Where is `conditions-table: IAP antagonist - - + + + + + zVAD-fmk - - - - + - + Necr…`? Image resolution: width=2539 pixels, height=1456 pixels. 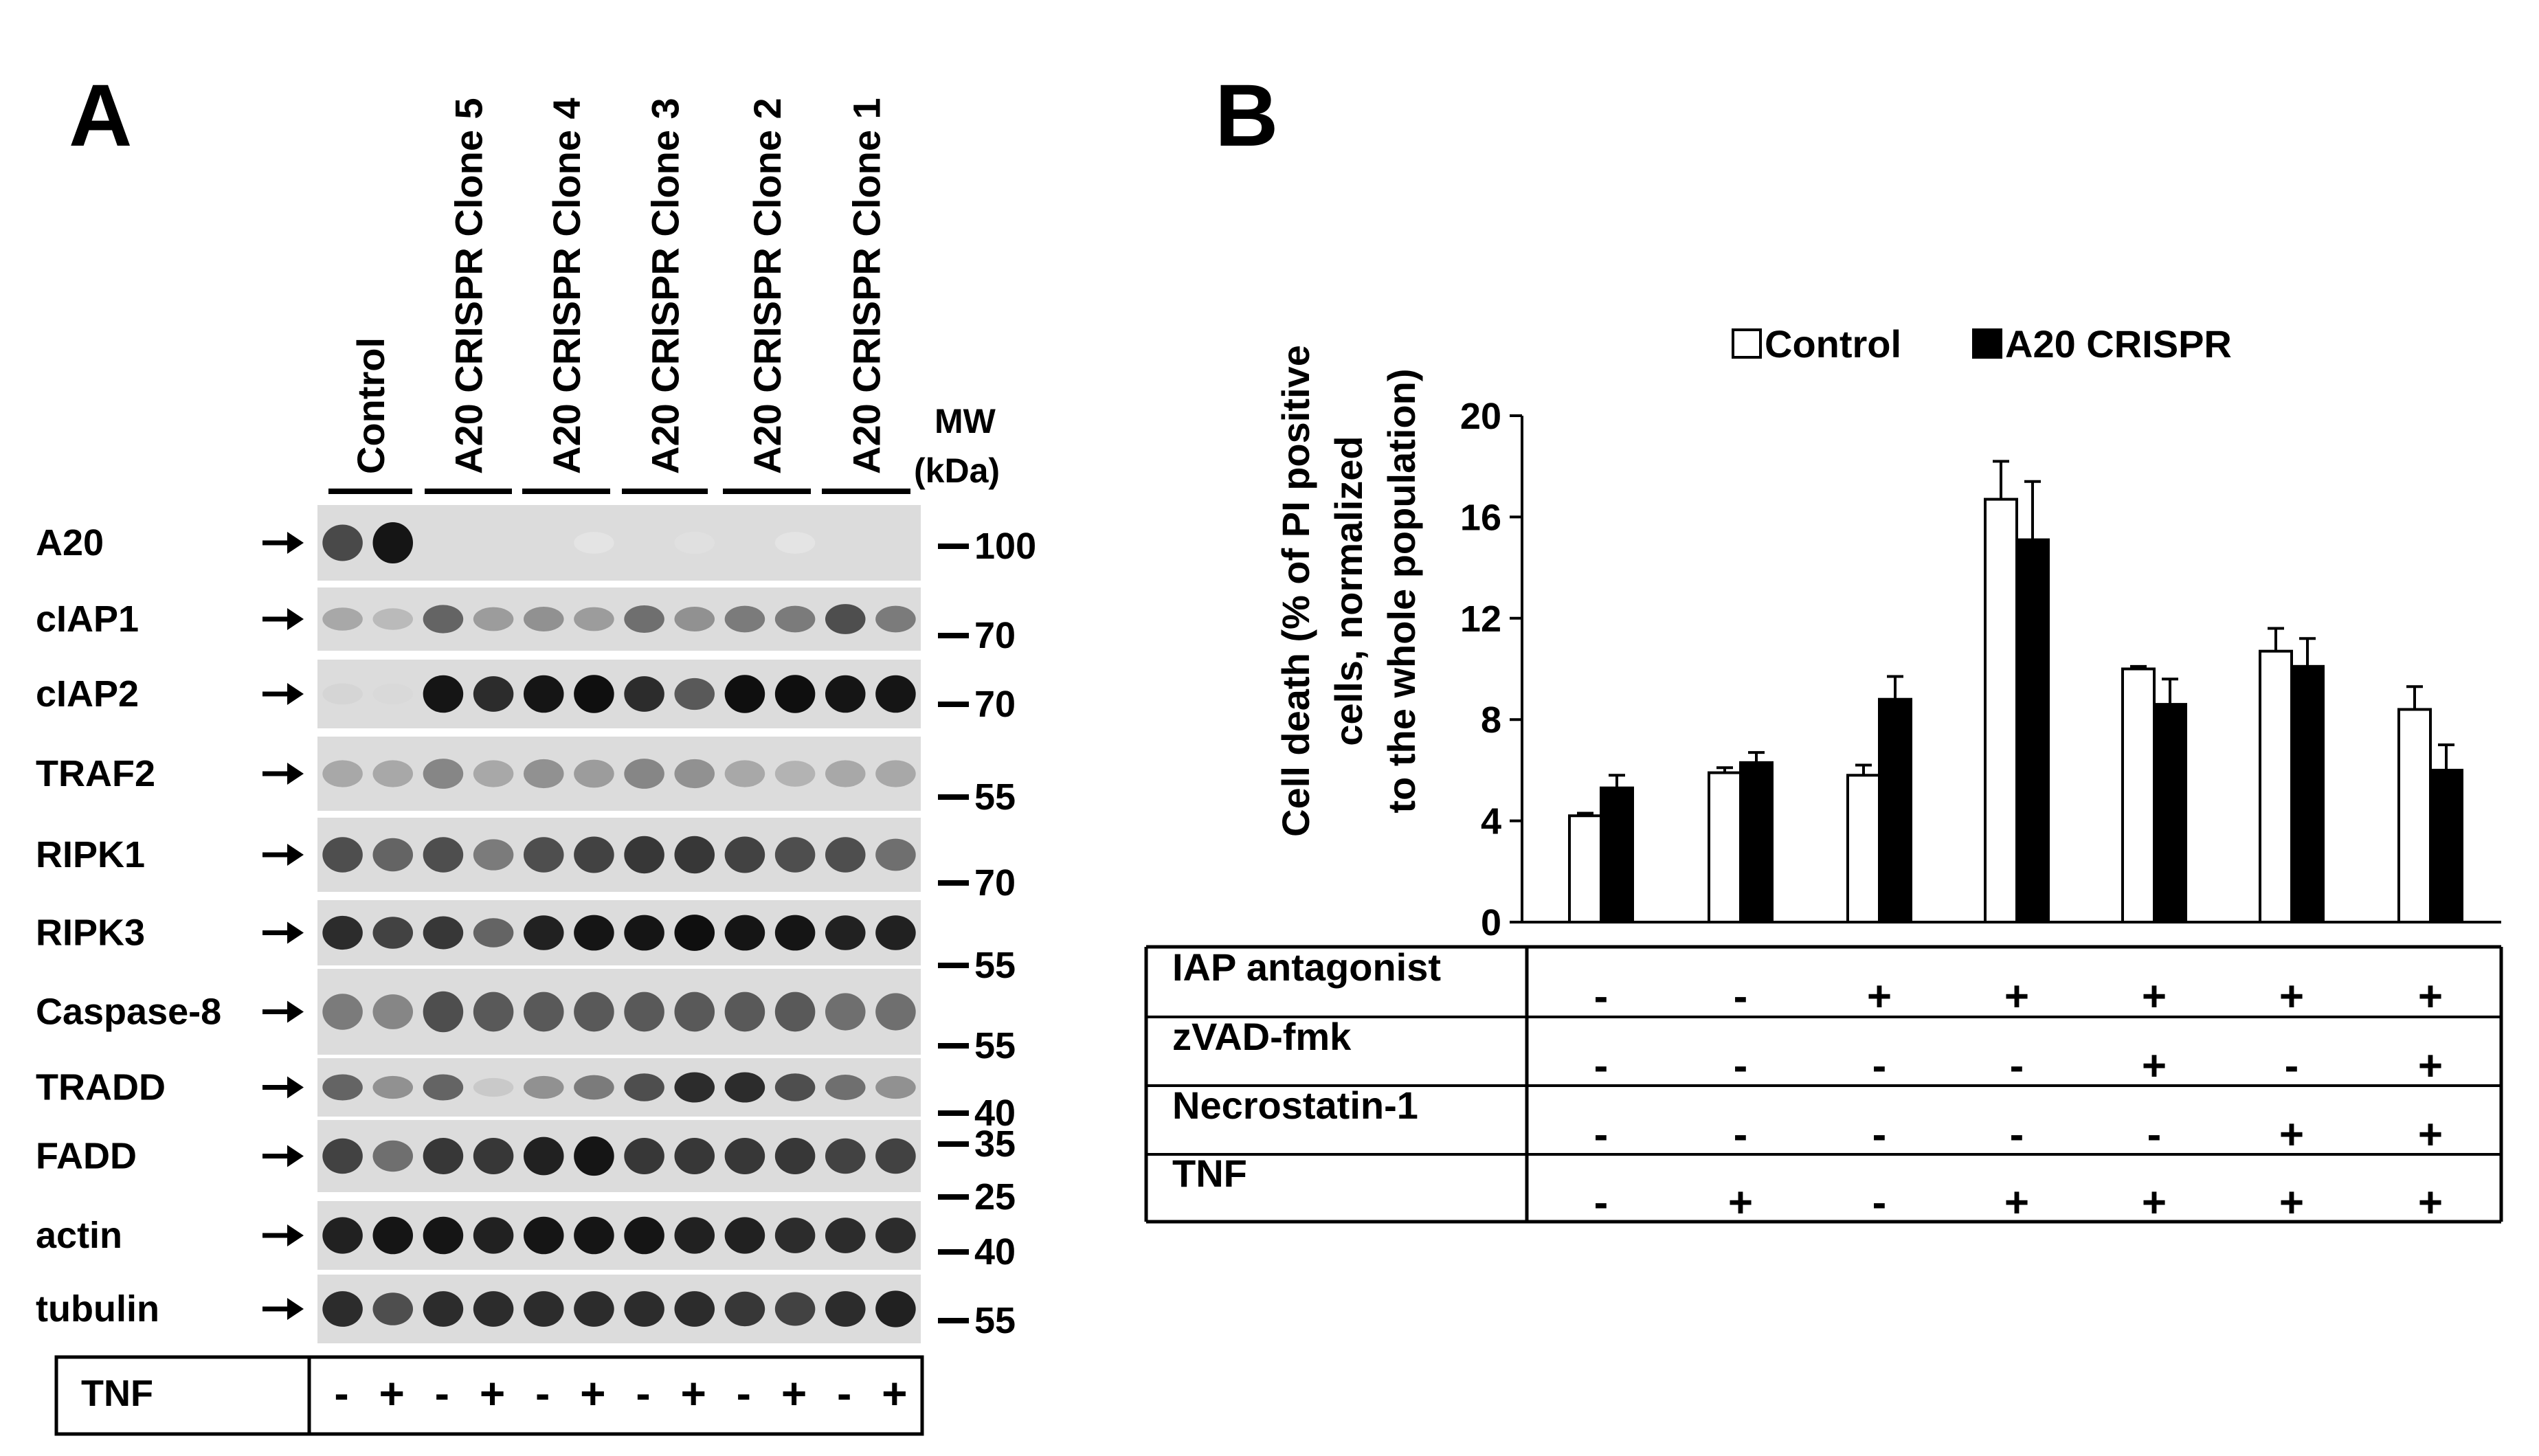
conditions-table: IAP antagonist - - + + + + + zVAD-fmk - - - - + - + Necr… is located at coordinates (1823, 1086).